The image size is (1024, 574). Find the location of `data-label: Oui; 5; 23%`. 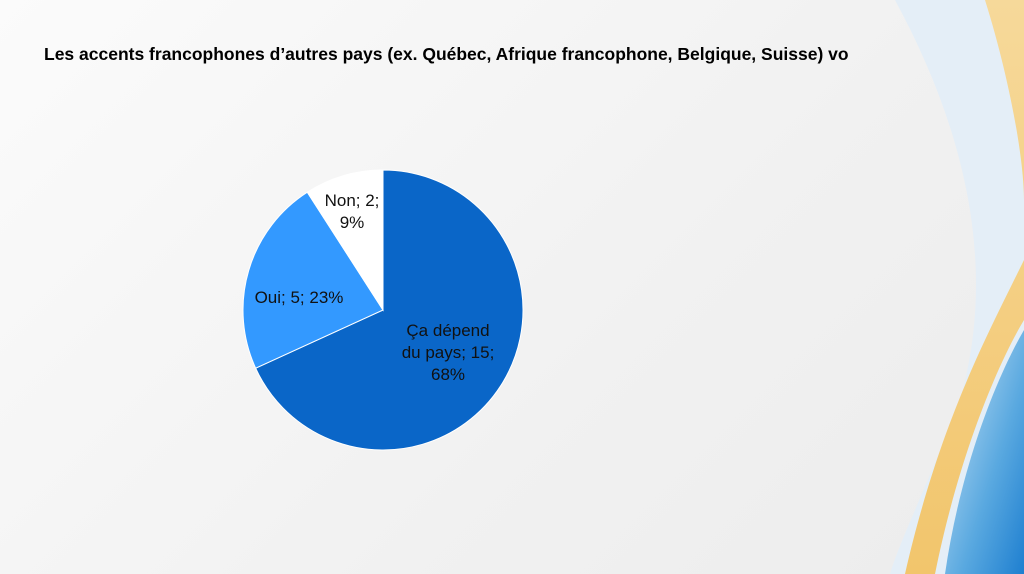

data-label: Oui; 5; 23% is located at coordinates (299, 297).